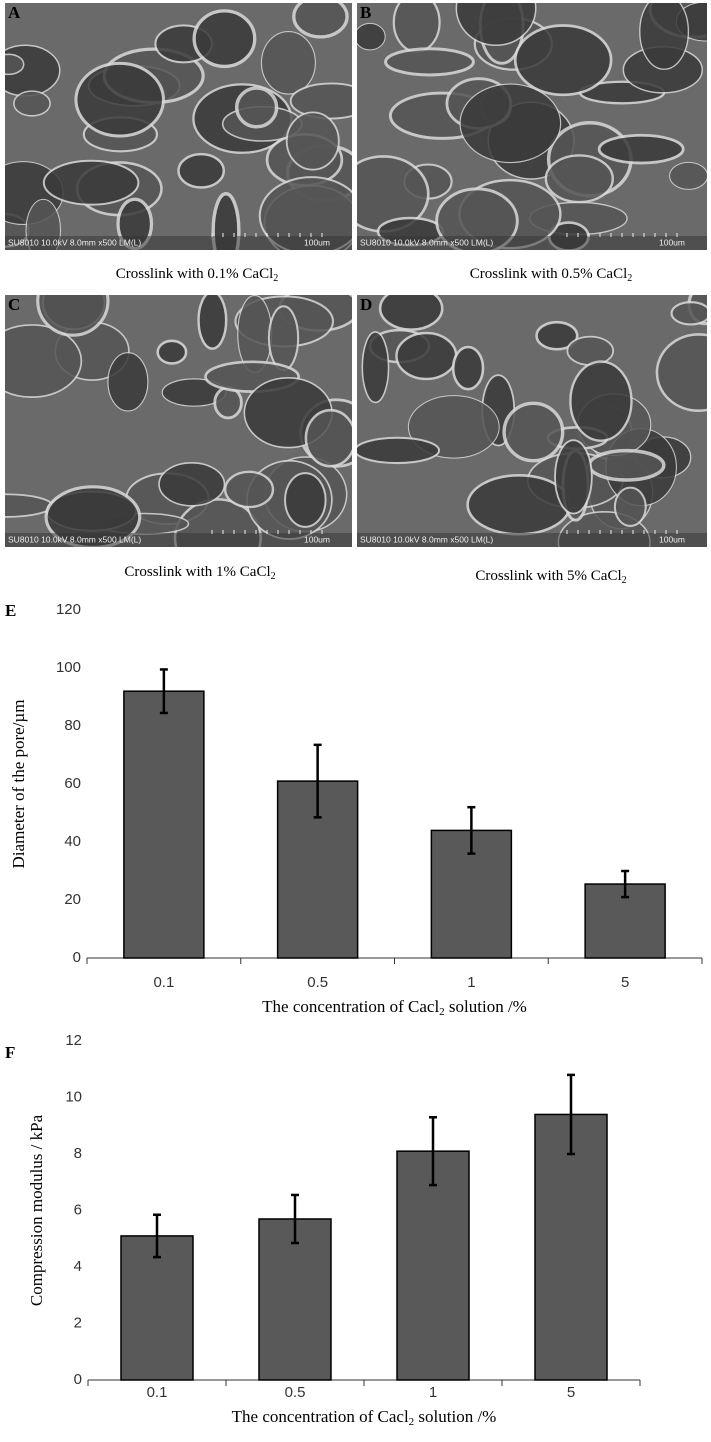 This screenshot has width=711, height=1442. What do you see at coordinates (68, 609) in the screenshot?
I see `y-tick-label: 120` at bounding box center [68, 609].